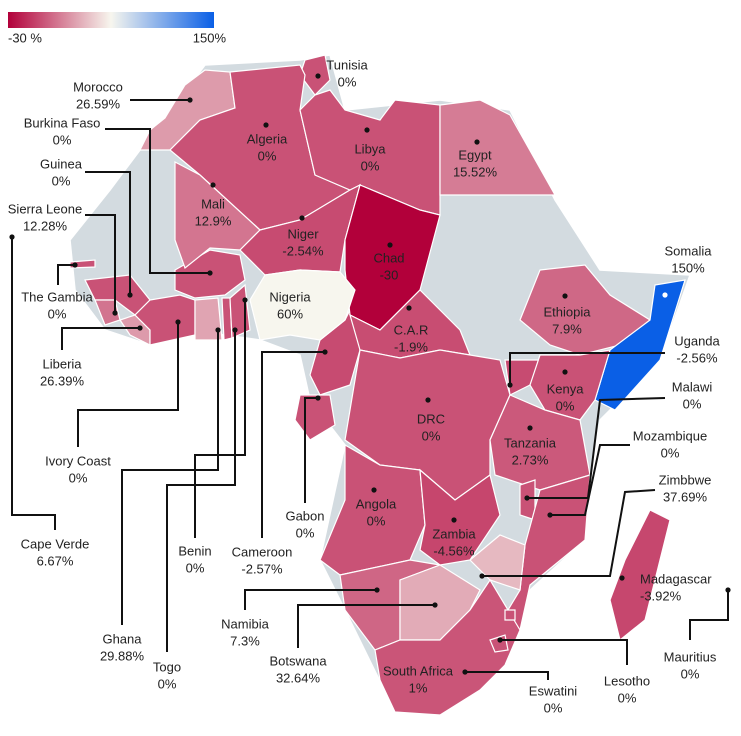 The height and width of the screenshot is (736, 741). Describe the element at coordinates (298, 677) in the screenshot. I see `country-value: 32.64%` at that location.